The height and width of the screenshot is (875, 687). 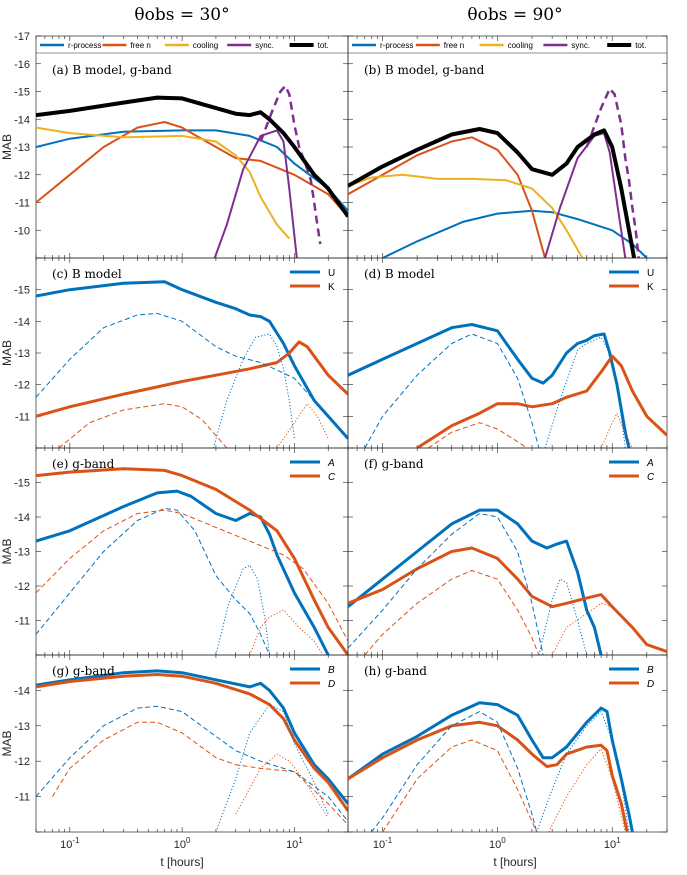 I want to click on panel-label: (f) g-band, so click(x=394, y=464).